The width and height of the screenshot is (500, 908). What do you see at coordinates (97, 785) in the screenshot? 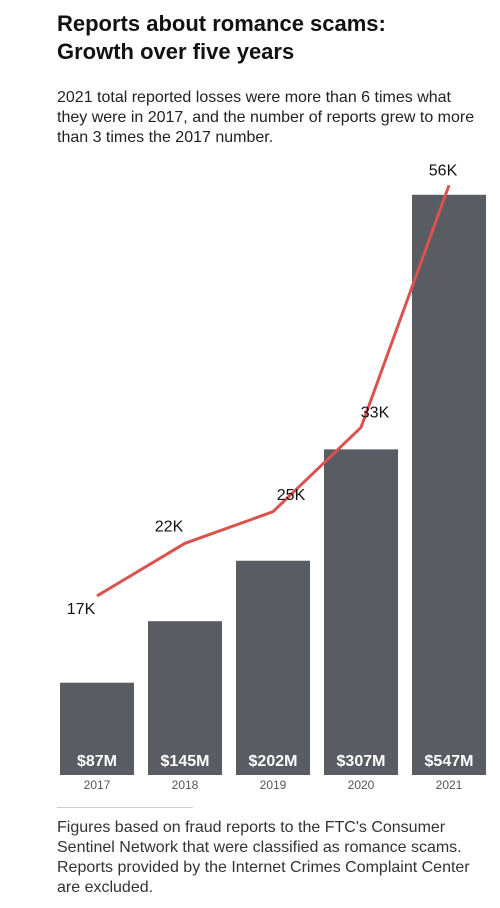
I see `x-tick-label: 2017` at bounding box center [97, 785].